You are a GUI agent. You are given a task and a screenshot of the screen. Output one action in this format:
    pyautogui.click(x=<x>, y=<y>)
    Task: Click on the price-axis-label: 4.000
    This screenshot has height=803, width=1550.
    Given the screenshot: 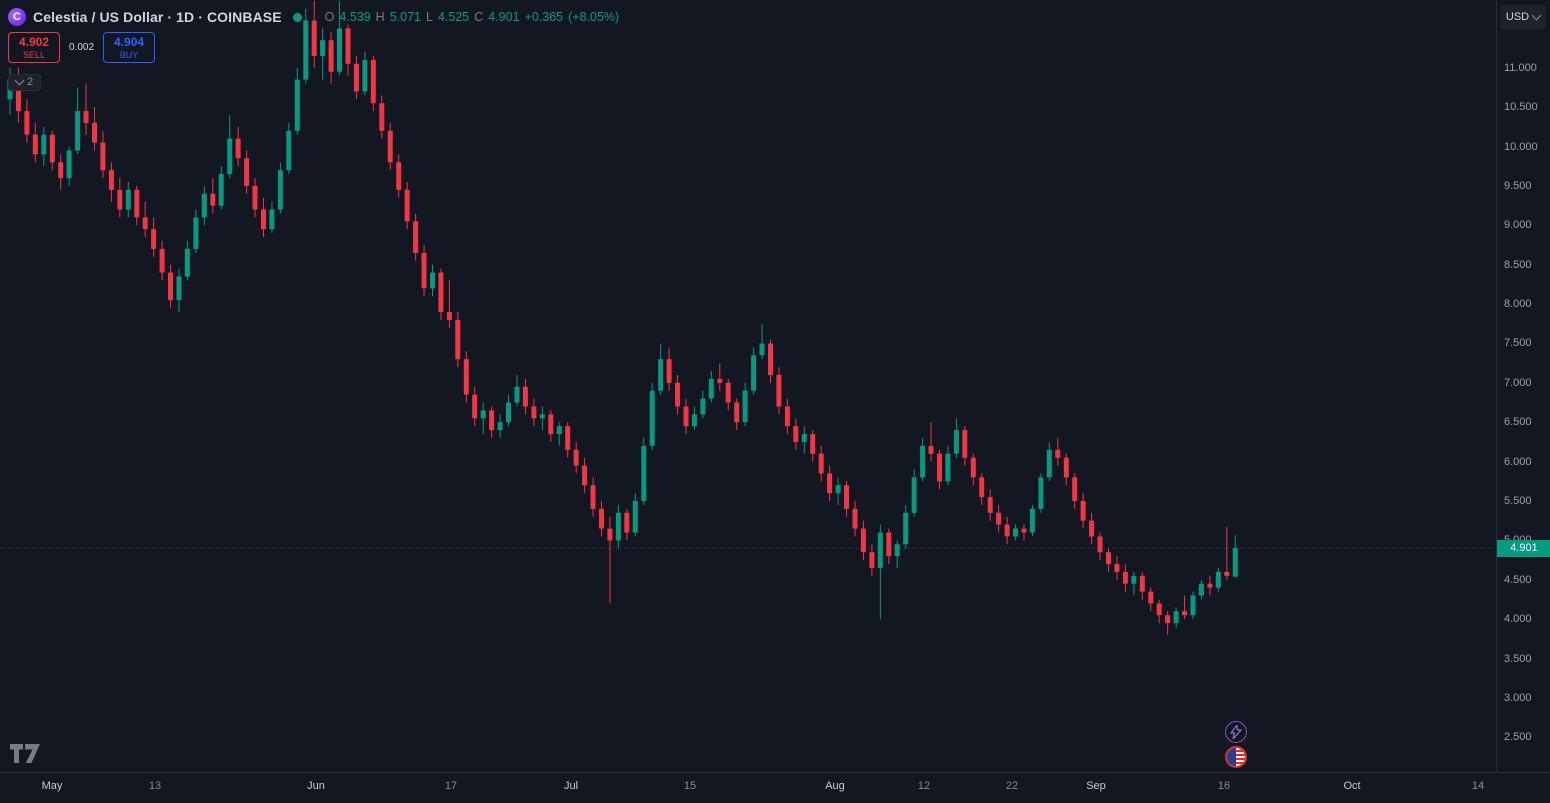 What is the action you would take?
    pyautogui.click(x=1518, y=619)
    